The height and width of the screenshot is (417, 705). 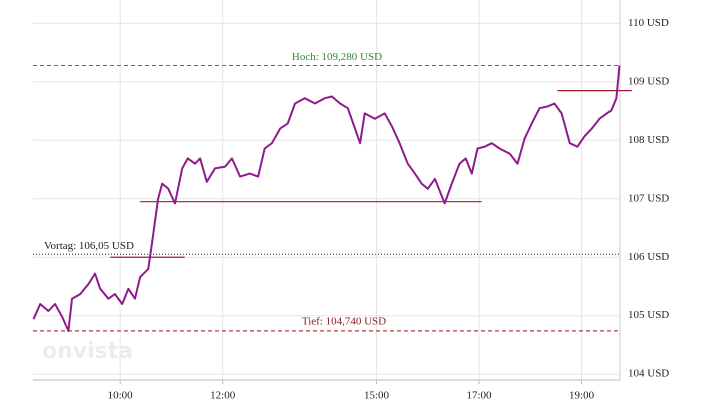 What do you see at coordinates (648, 81) in the screenshot?
I see `y-tick-label: 109 USD` at bounding box center [648, 81].